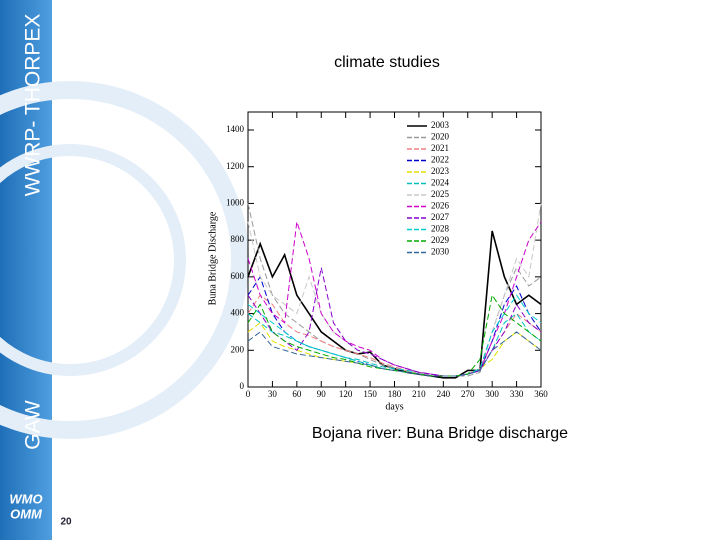 The image size is (720, 545). Describe the element at coordinates (346, 394) in the screenshot. I see `x-tick-label: 120` at that location.